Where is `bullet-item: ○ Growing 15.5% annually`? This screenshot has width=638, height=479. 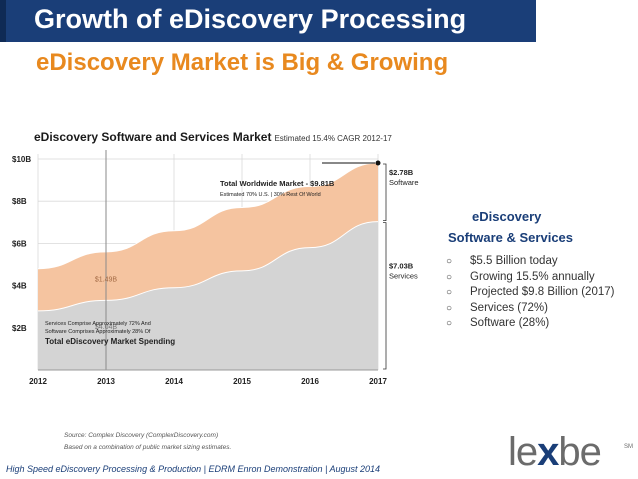
bullet-item: ○ Growing 15.5% annually is located at coordinates (530, 278).